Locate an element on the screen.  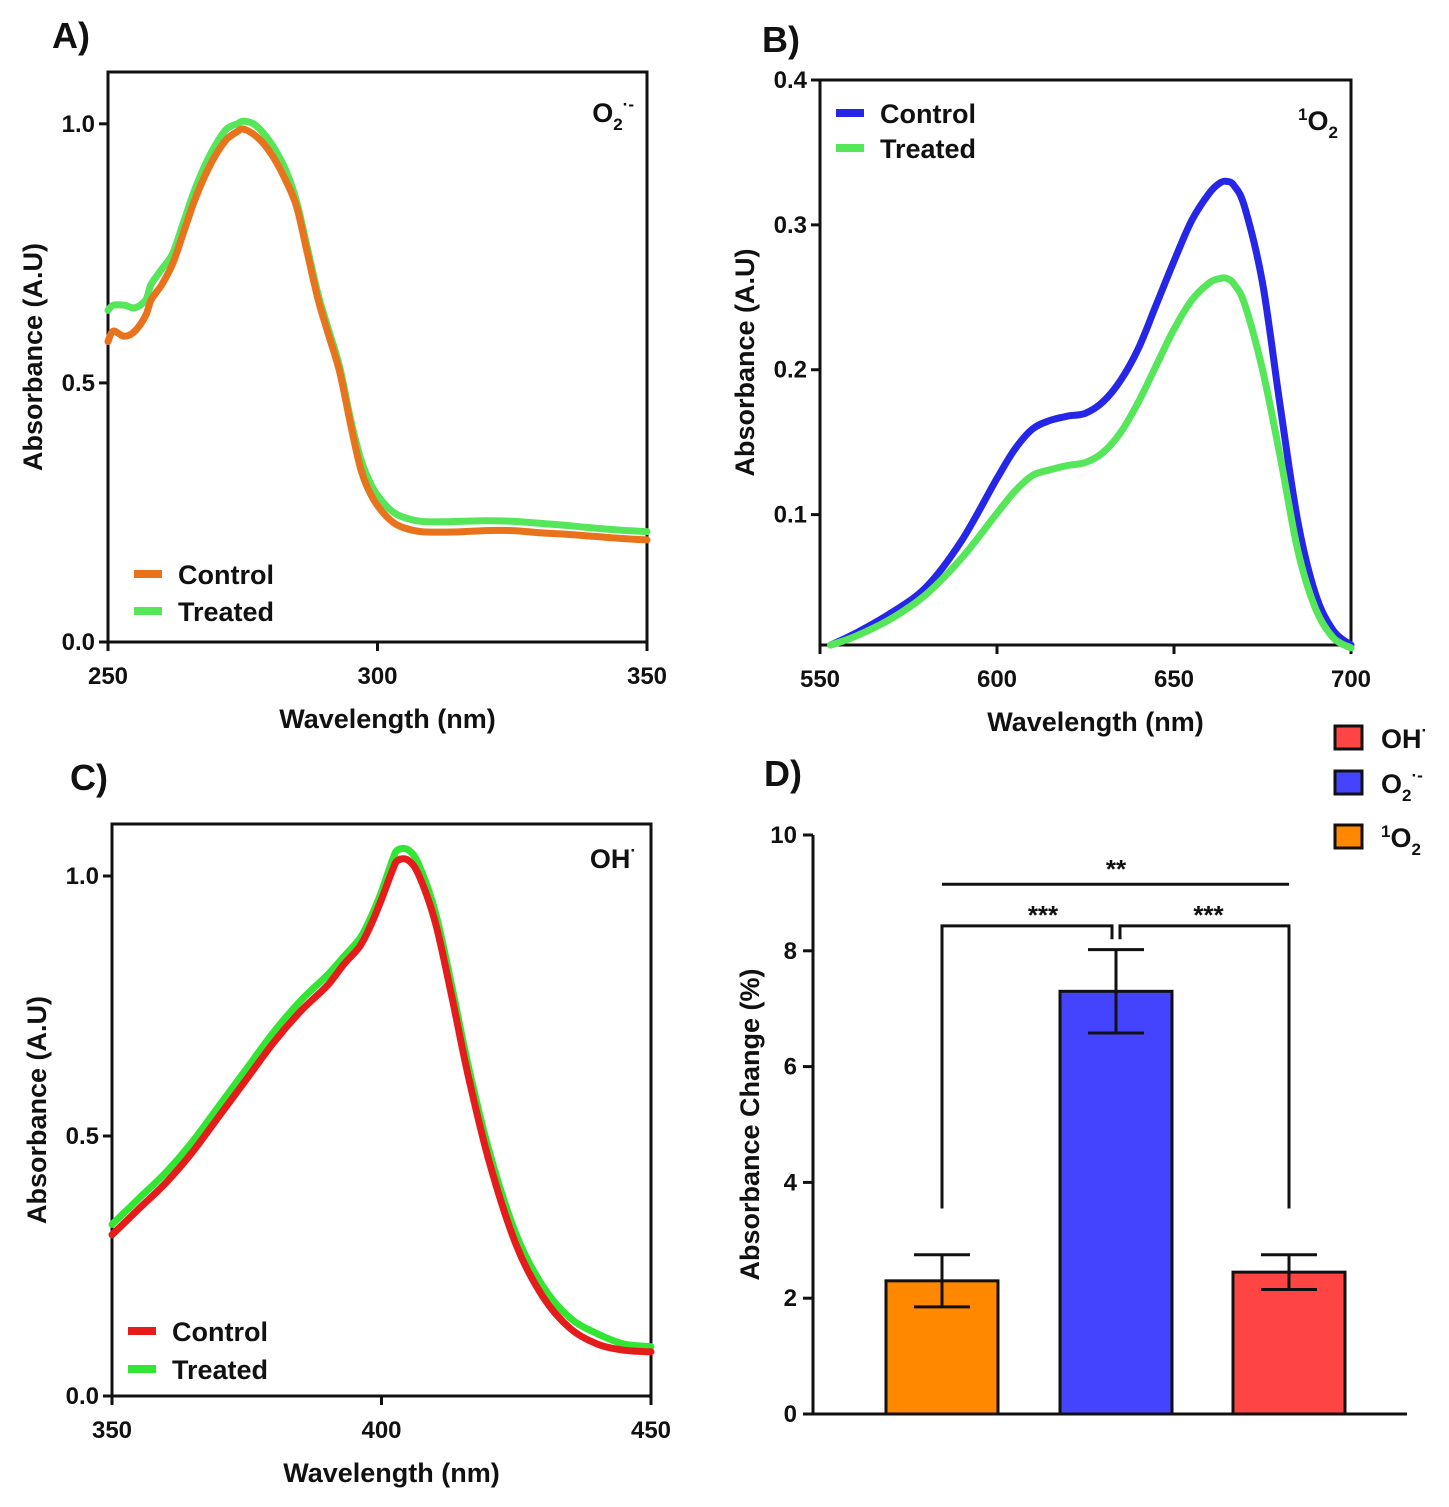
y-tick-label: 0.1 is located at coordinates (790, 515).